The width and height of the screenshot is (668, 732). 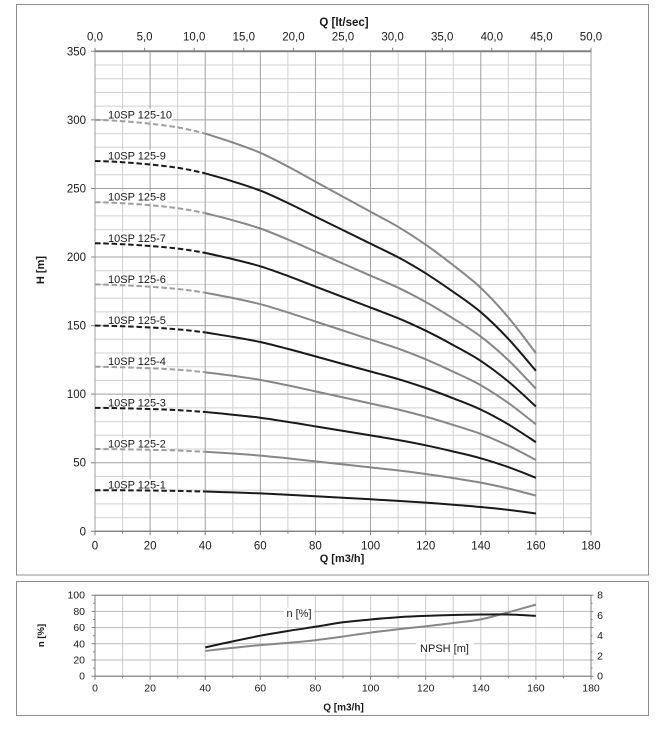 What do you see at coordinates (600, 596) in the screenshot?
I see `svg-text: 8` at bounding box center [600, 596].